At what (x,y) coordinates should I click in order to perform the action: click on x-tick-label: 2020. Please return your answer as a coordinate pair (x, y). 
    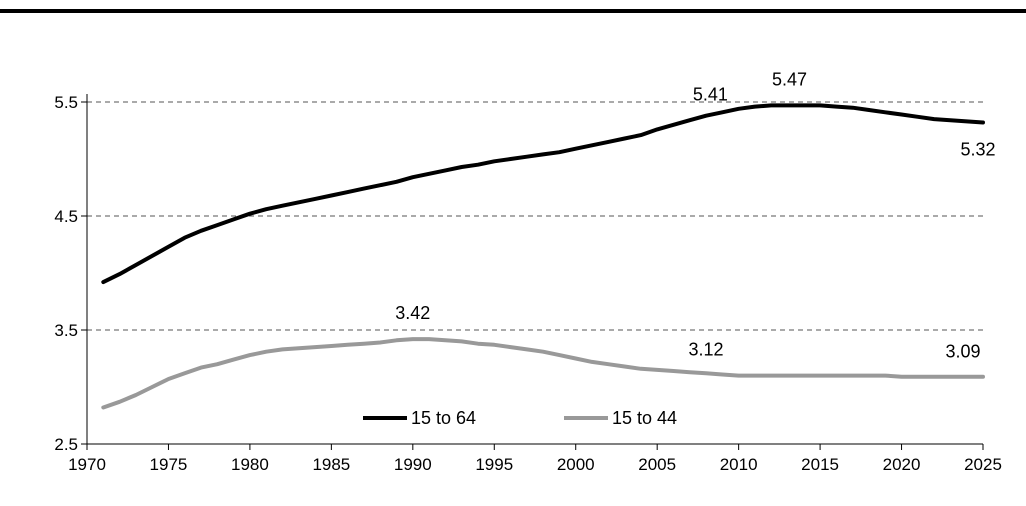
    Looking at the image, I should click on (902, 464).